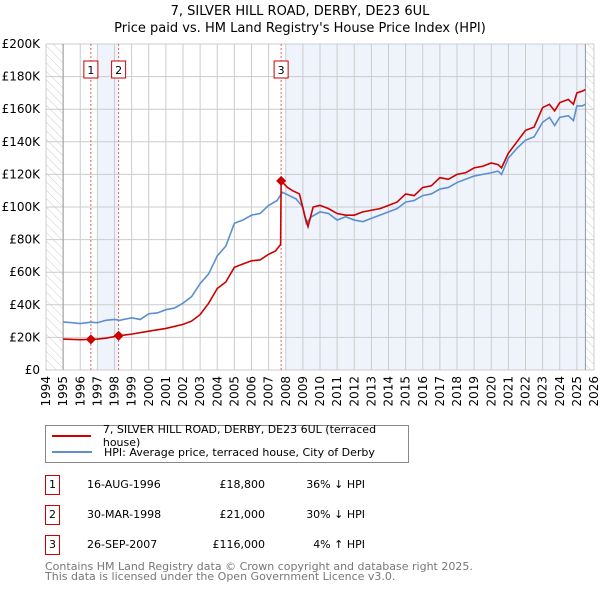  I want to click on x-tick-label: 2022, so click(526, 391).